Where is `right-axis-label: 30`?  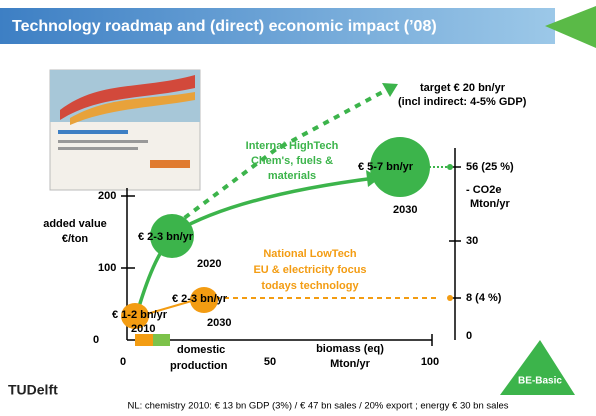
right-axis-label: 30 is located at coordinates (472, 241).